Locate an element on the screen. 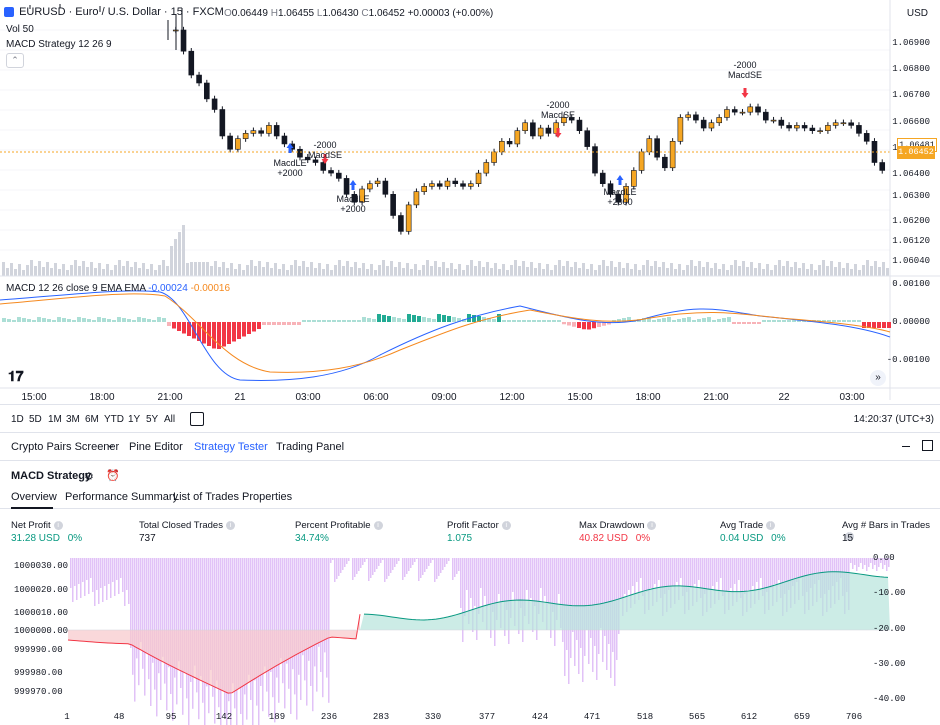 The height and width of the screenshot is (725, 940). macd-axis-label: -0.00100 is located at coordinates (908, 360).